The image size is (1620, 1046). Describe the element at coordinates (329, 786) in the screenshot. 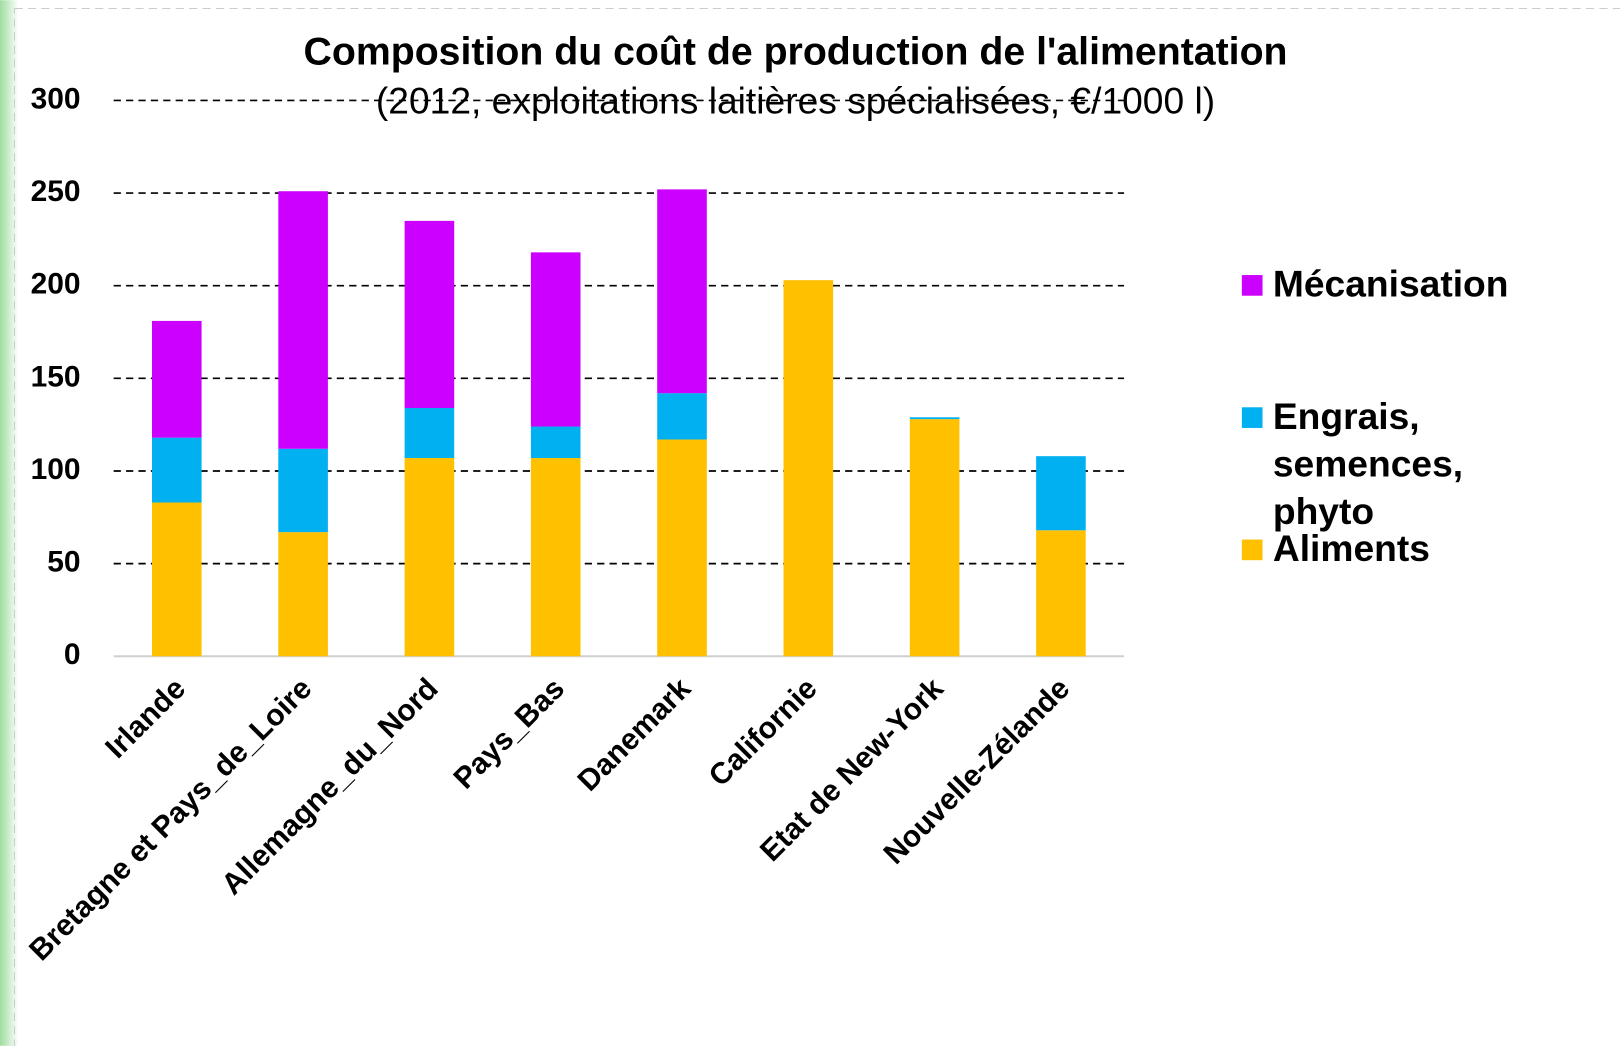

I see `x-tick-label: Allemagne_du_Nord` at that location.